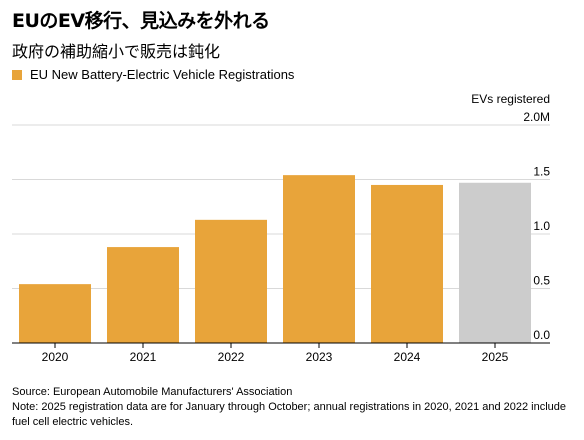 The height and width of the screenshot is (440, 584). What do you see at coordinates (116, 51) in the screenshot?
I see `chart-subtitle: 政府の補助縮小で販売は鈍化` at bounding box center [116, 51].